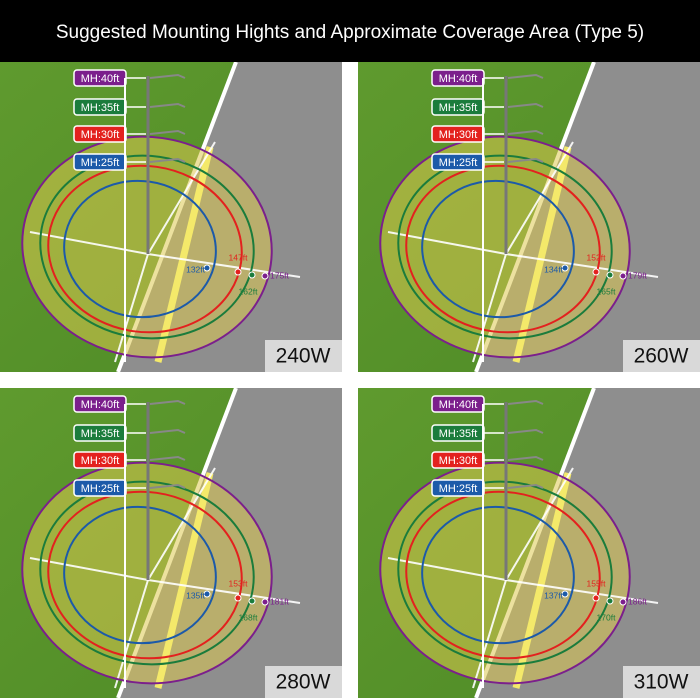 The height and width of the screenshot is (700, 700). Describe the element at coordinates (638, 601) in the screenshot. I see `distance-label: 186ft` at that location.